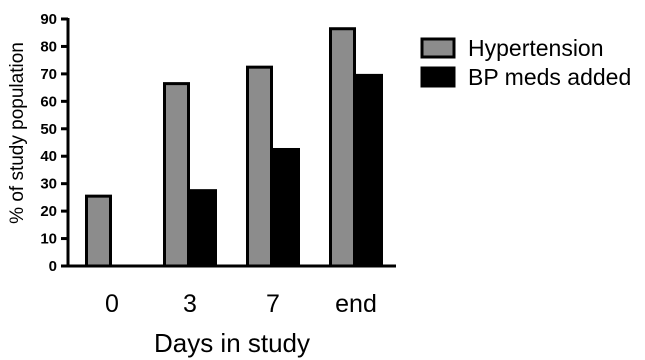  I want to click on x-tick-label: 0, so click(112, 304).